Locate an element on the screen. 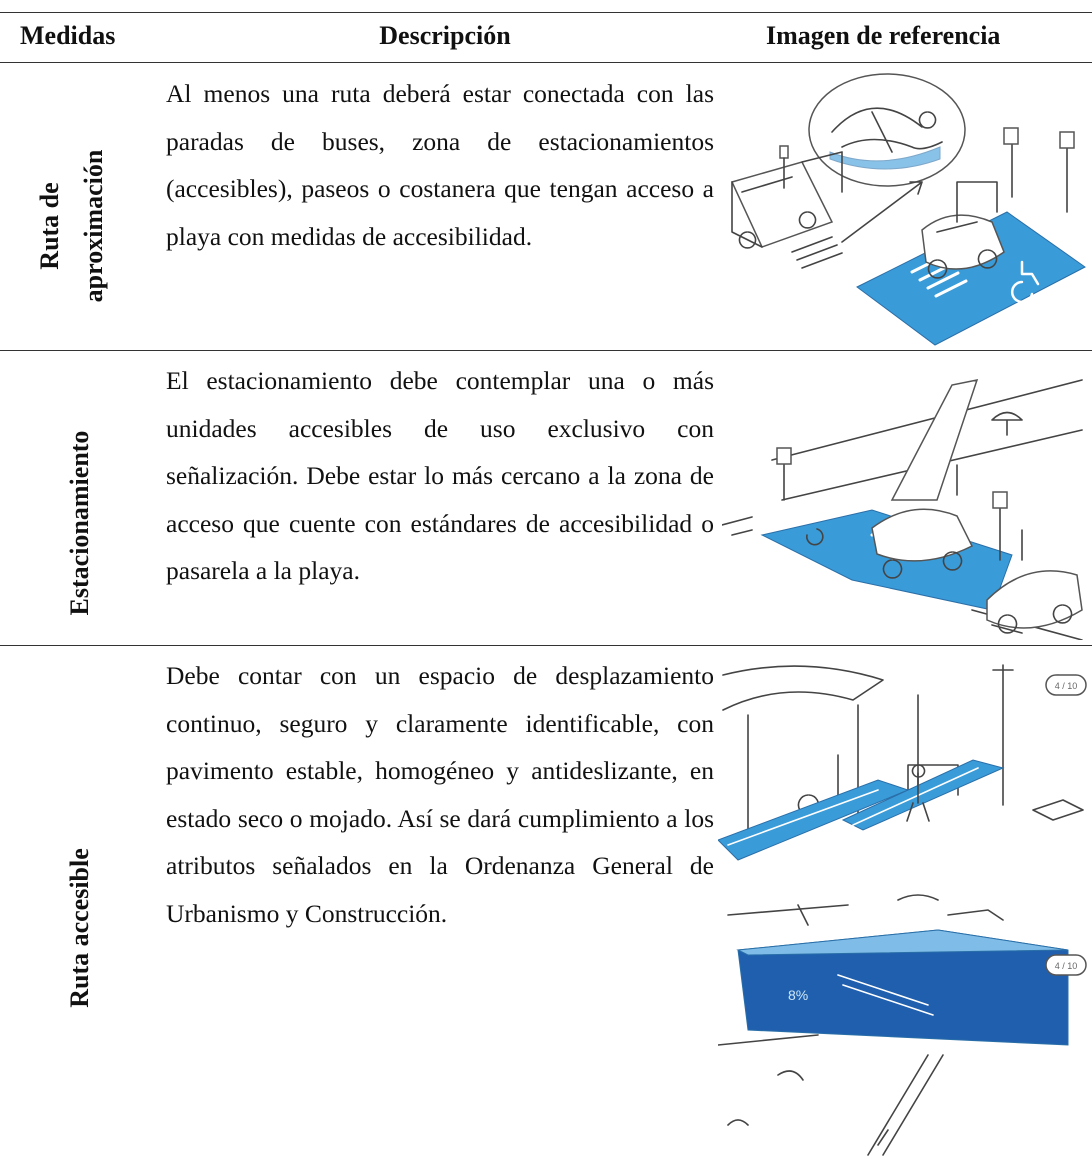 The height and width of the screenshot is (1160, 1092). header-cell: Descripción is located at coordinates (445, 35).